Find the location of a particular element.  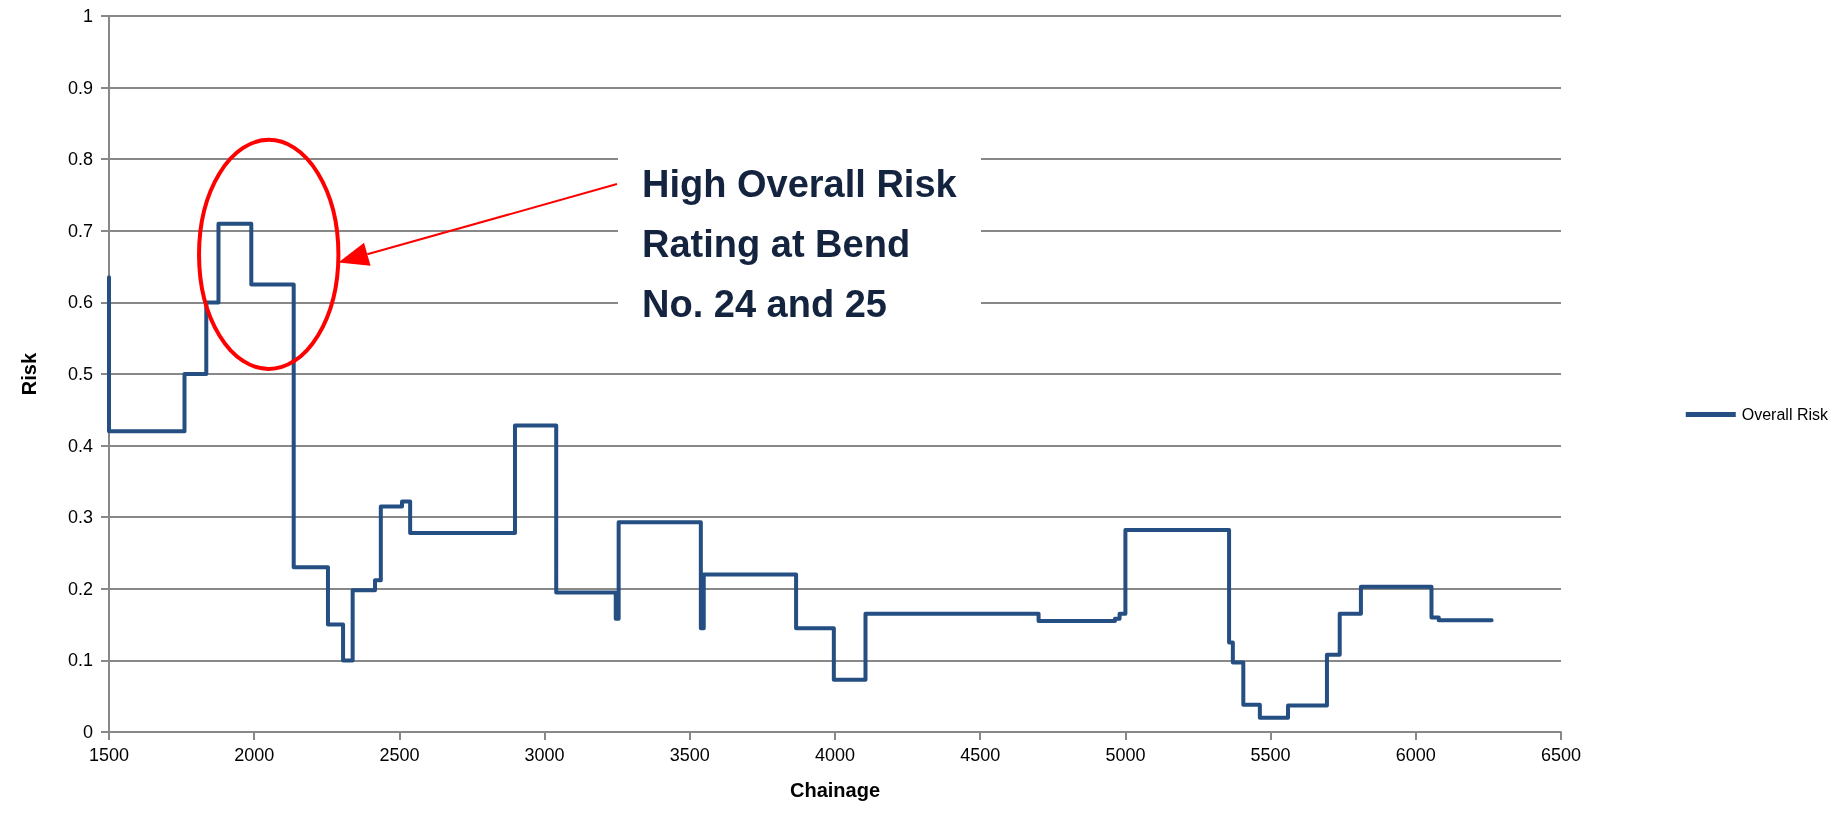

y-tick-label: 0.7 is located at coordinates (80, 230).